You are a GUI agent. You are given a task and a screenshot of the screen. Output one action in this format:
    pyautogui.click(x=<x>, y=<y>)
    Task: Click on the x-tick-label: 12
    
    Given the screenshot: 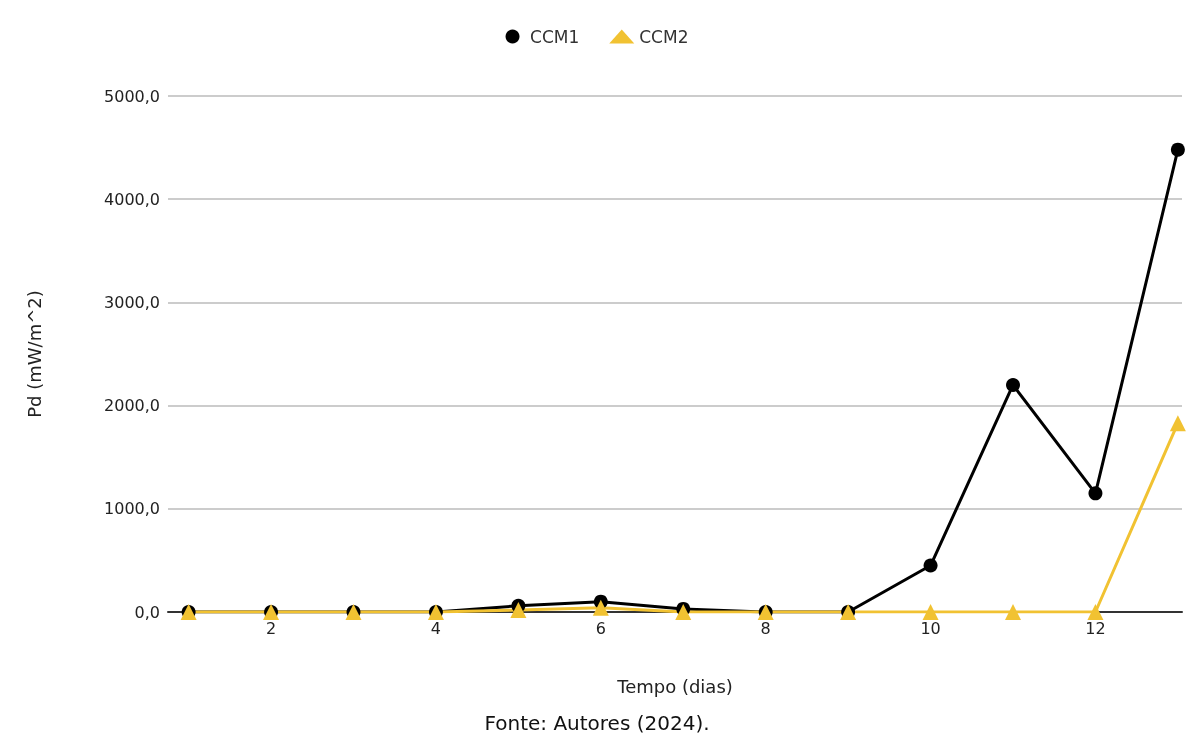 What is the action you would take?
    pyautogui.click(x=1095, y=628)
    